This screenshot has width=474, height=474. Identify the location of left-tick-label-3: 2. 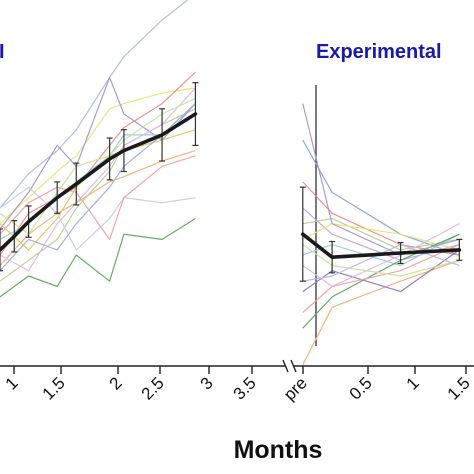
(116, 383).